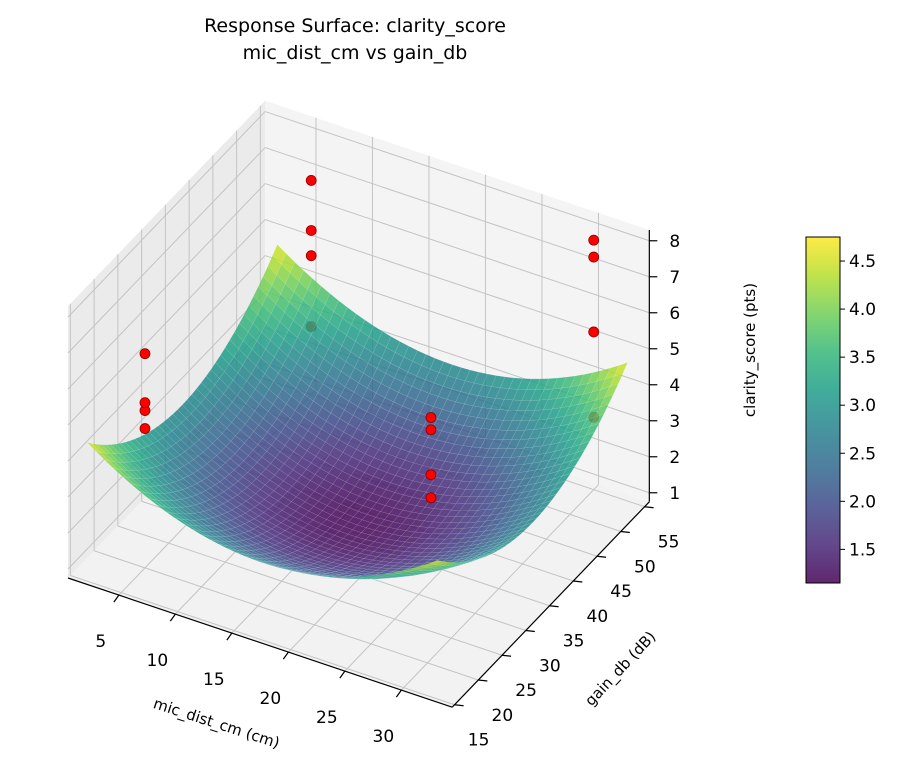 This screenshot has height=767, width=902. I want to click on colorbar: 1.5 2.0 2.5 3.0 3.5 4.0 4.5, so click(840, 410).